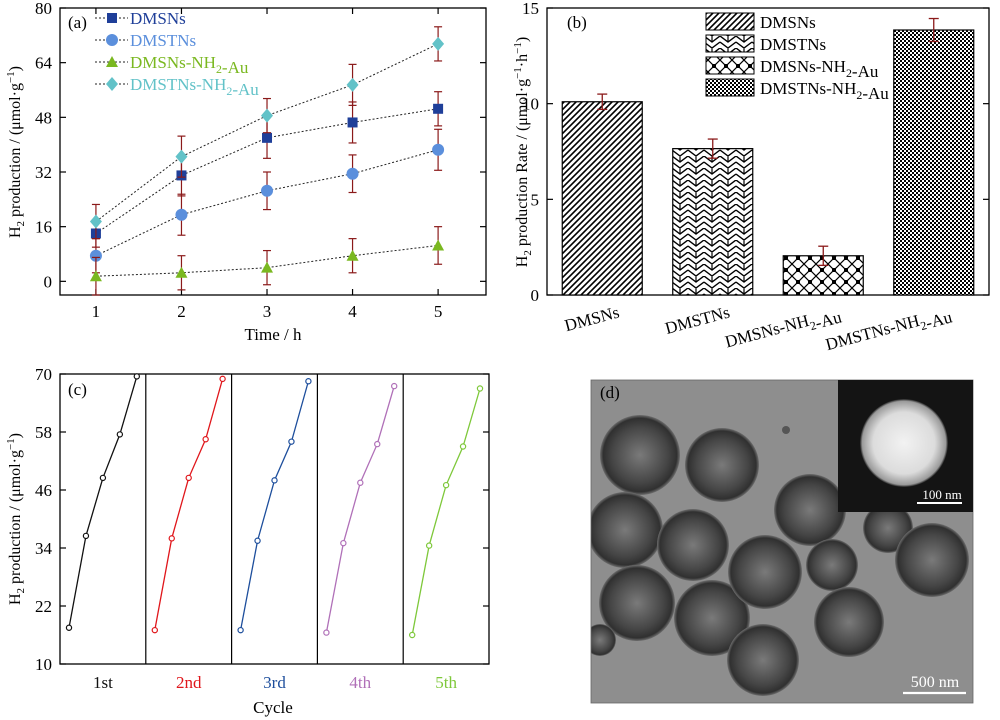  I want to click on panel-a-x-axis-label: Time / h, so click(273, 334).